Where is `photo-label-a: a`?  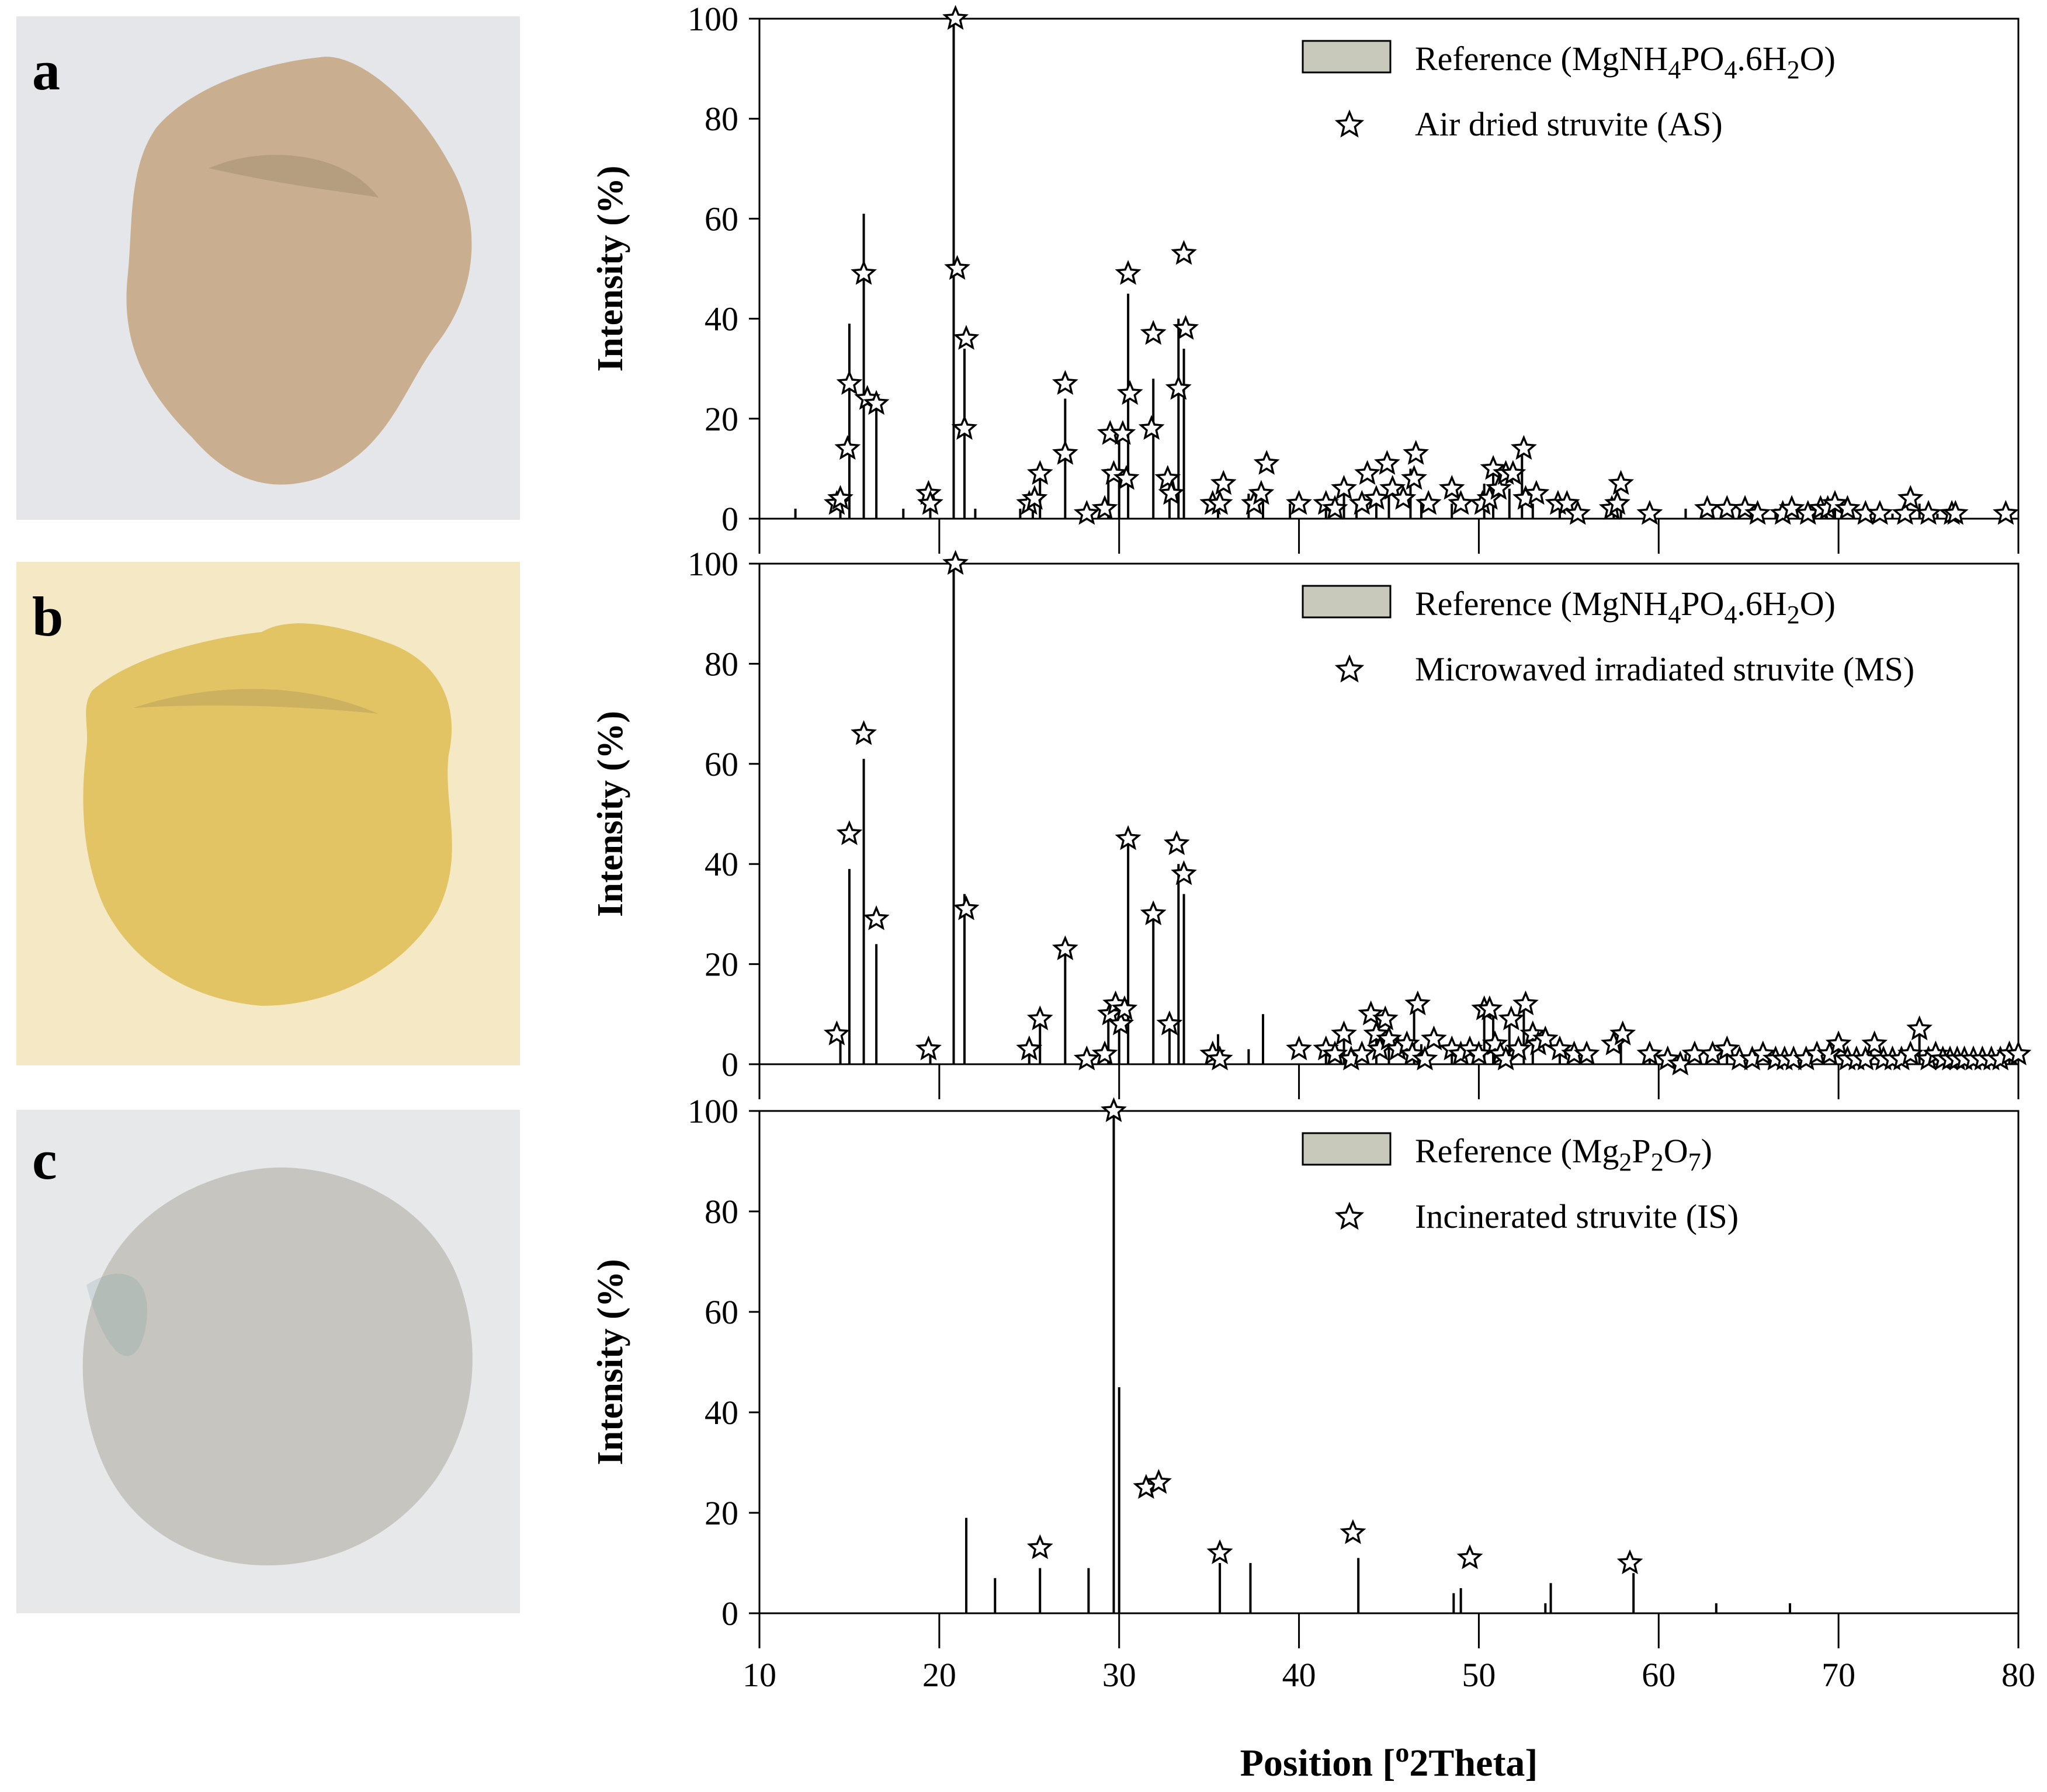 photo-label-a: a is located at coordinates (46, 70).